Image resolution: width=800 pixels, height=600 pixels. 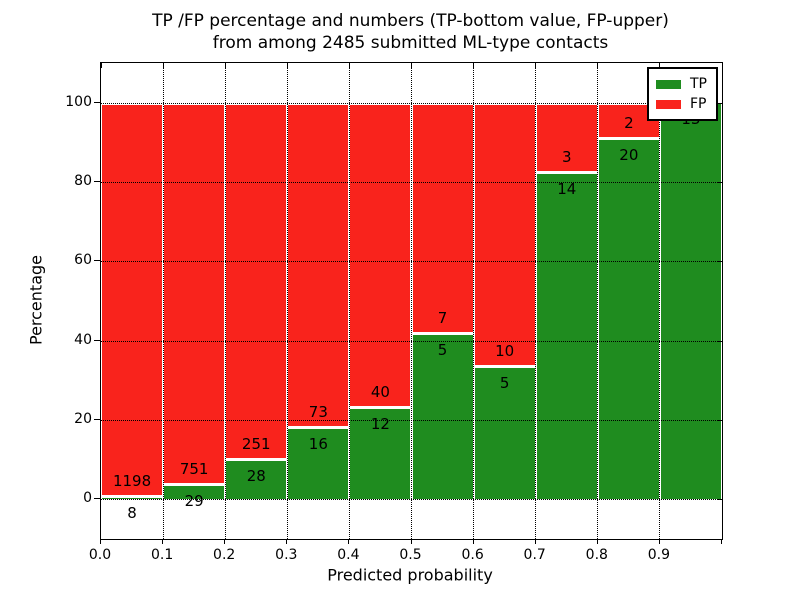 What do you see at coordinates (668, 104) in the screenshot?
I see `legend-swatch-fp-icon` at bounding box center [668, 104].